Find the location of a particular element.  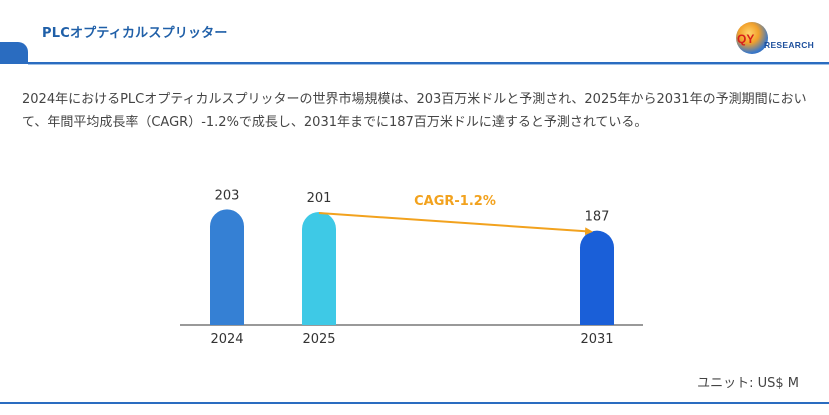

tick-label-2031: 2031 is located at coordinates (596, 339).